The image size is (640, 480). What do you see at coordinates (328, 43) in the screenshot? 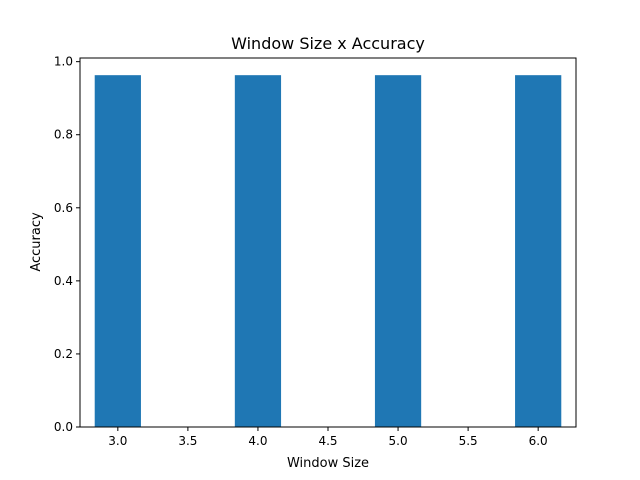
I see `chart-title: Window Size x Accuracy` at bounding box center [328, 43].